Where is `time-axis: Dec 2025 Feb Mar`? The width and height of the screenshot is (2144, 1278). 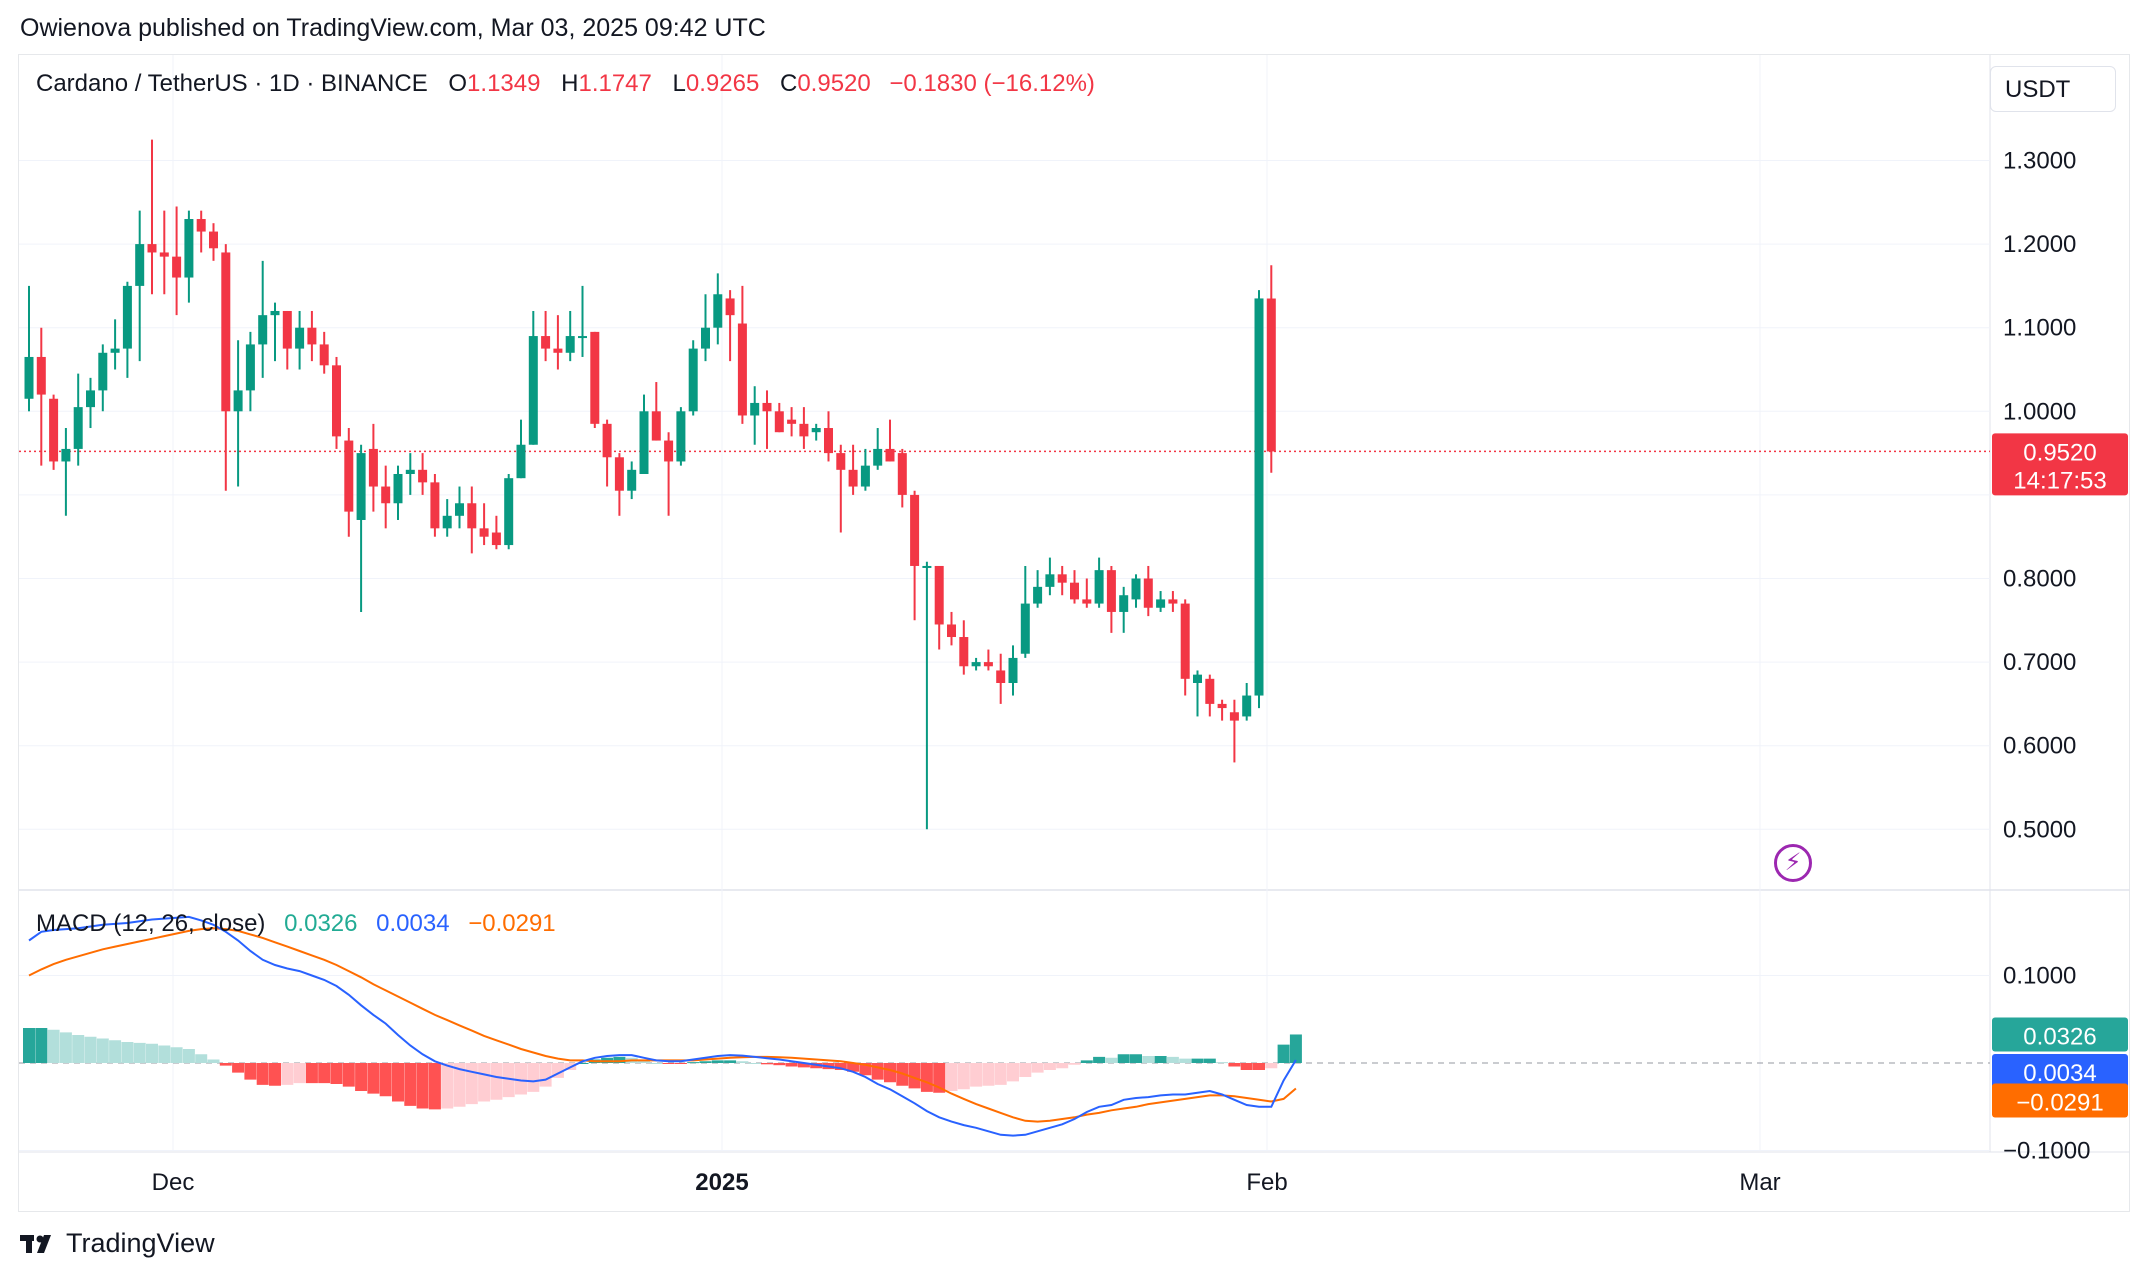 time-axis: Dec 2025 Feb Mar is located at coordinates (966, 1182).